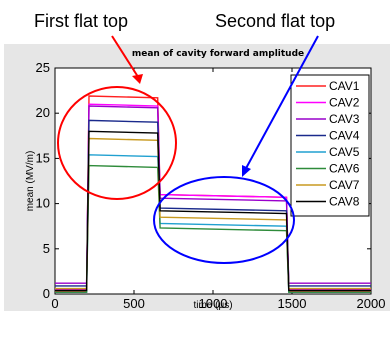 This screenshot has width=391, height=339. I want to click on y-tick-label: 20, so click(43, 112).